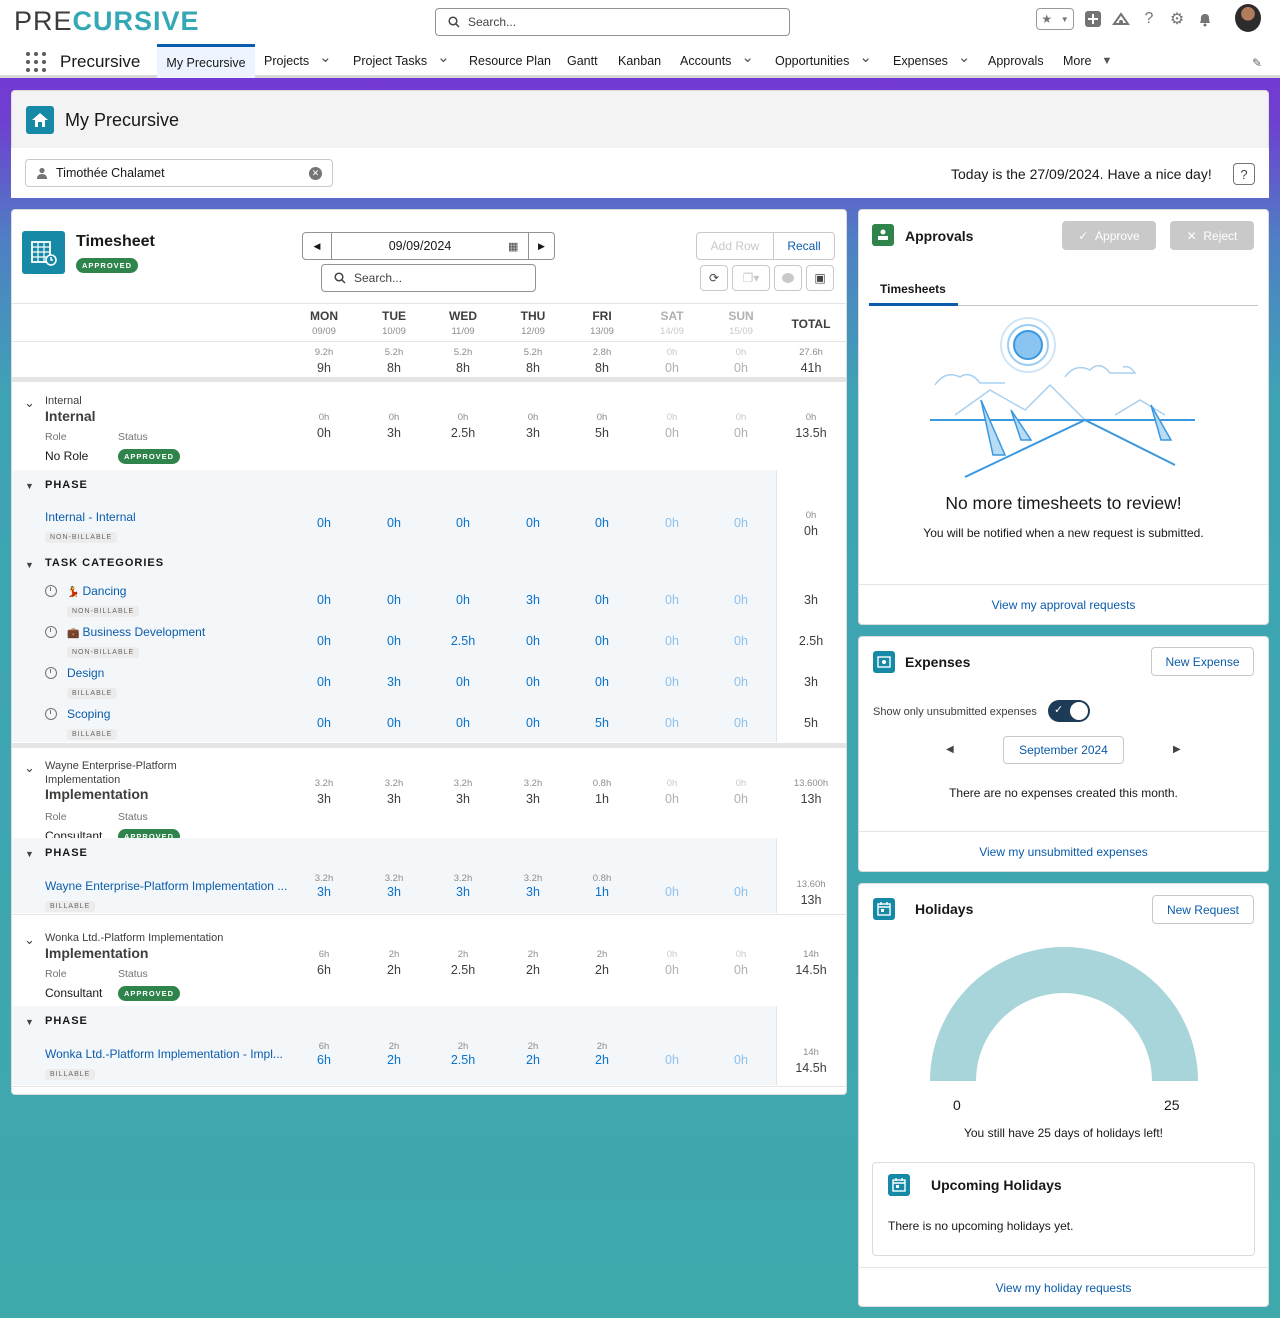 This screenshot has height=1318, width=1280. I want to click on gear-icon: ⚙, so click(1177, 19).